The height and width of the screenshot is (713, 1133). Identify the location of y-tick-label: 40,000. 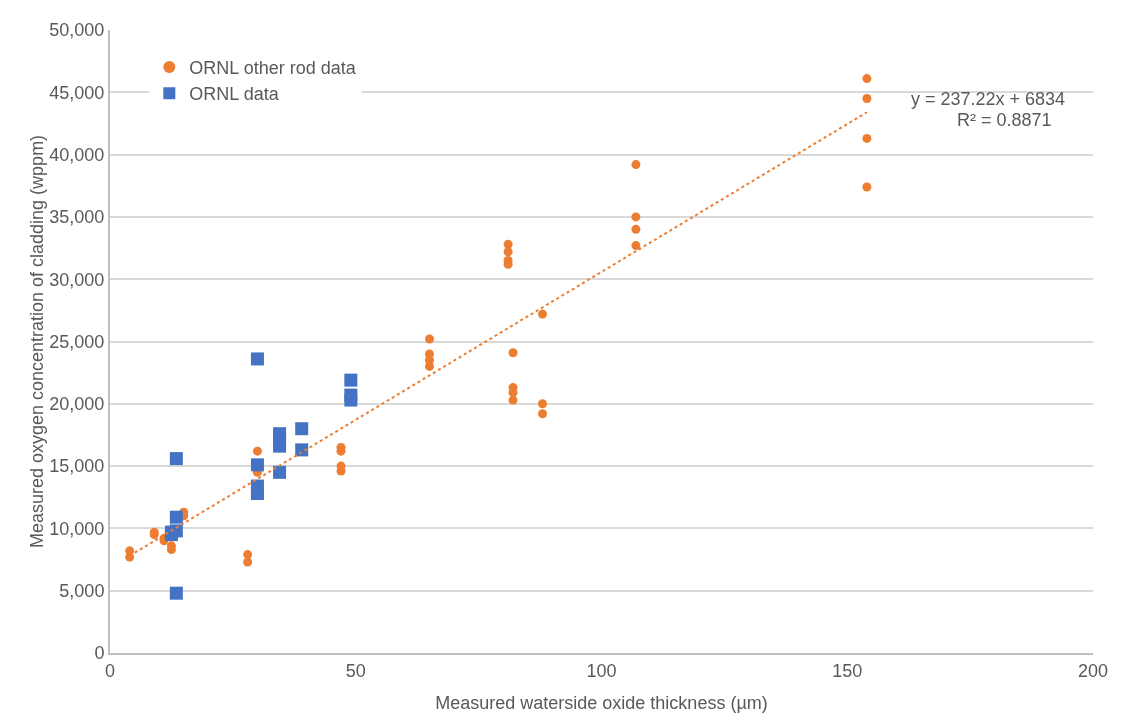
(77, 154).